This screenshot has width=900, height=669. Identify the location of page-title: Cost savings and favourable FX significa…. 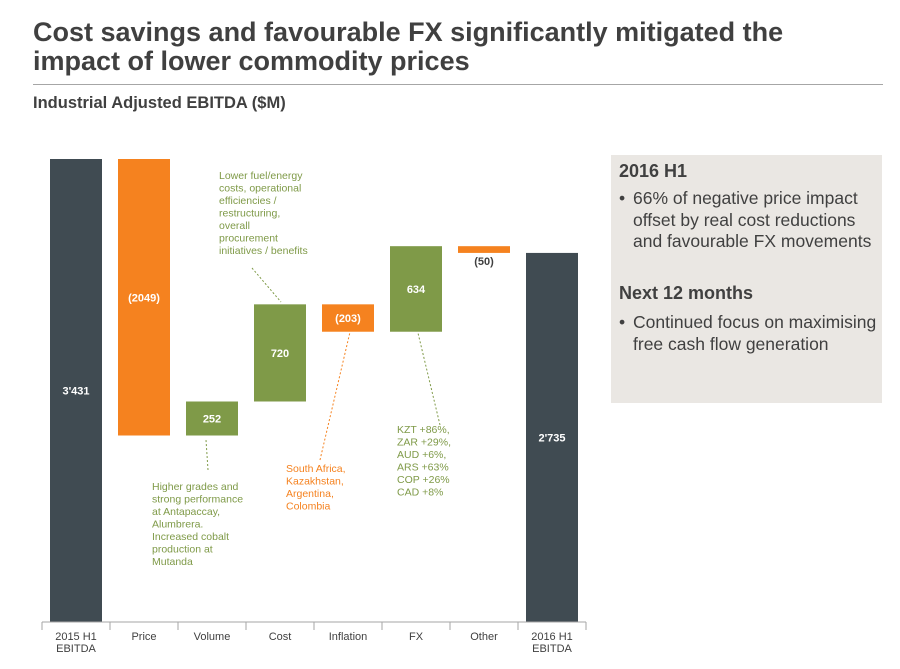
(453, 47).